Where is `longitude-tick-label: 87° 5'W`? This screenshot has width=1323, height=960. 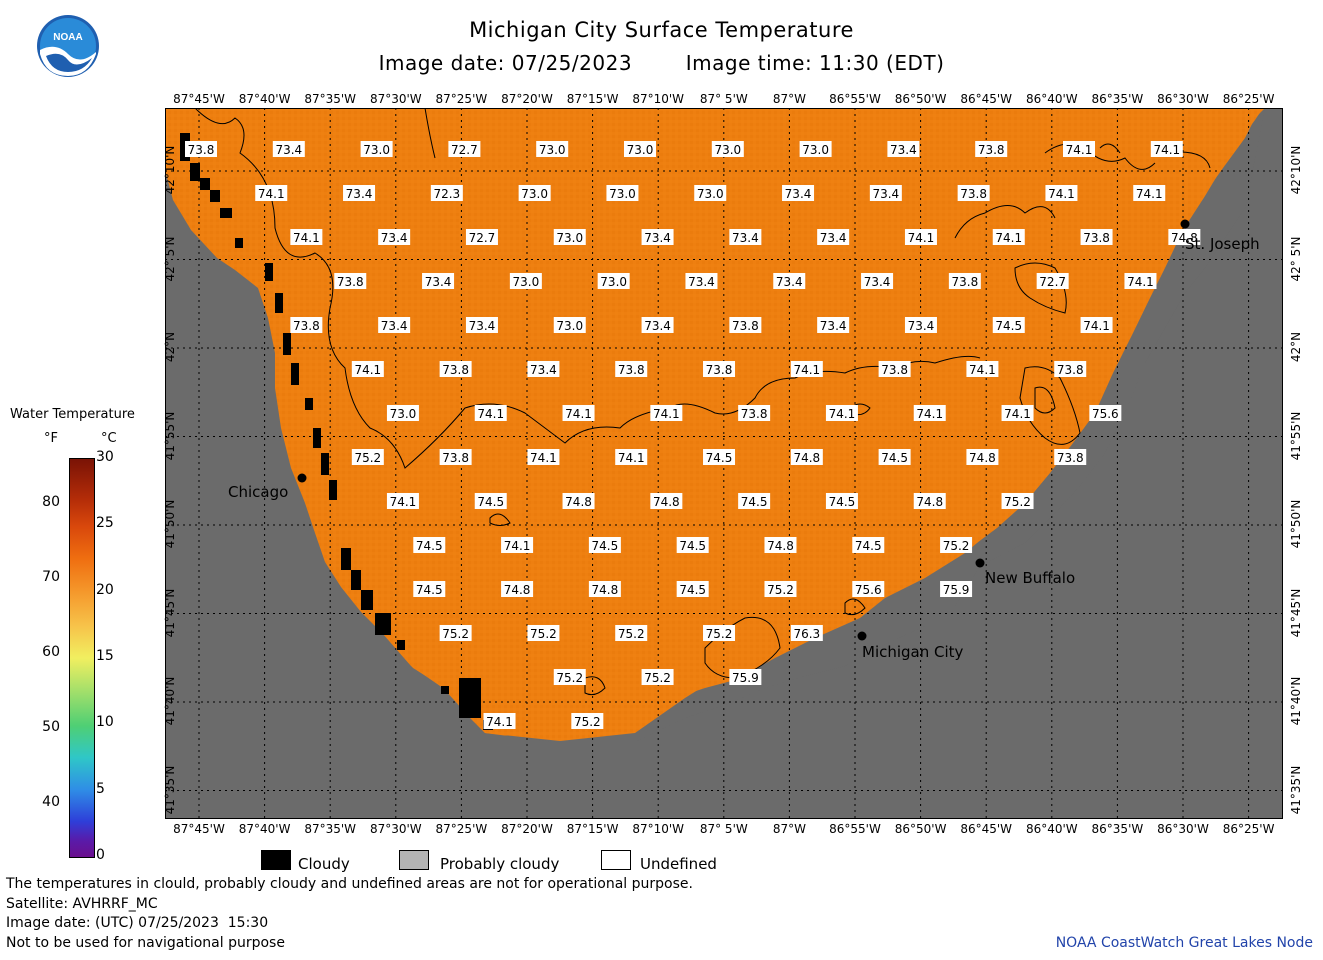 longitude-tick-label: 87° 5'W is located at coordinates (723, 99).